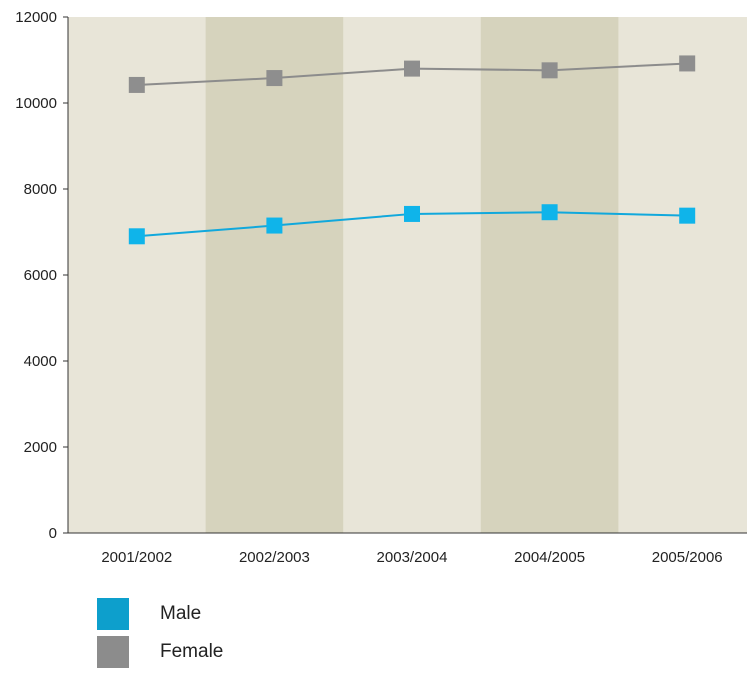 This screenshot has width=747, height=674. I want to click on y-tick-label: 10000, so click(36, 103).